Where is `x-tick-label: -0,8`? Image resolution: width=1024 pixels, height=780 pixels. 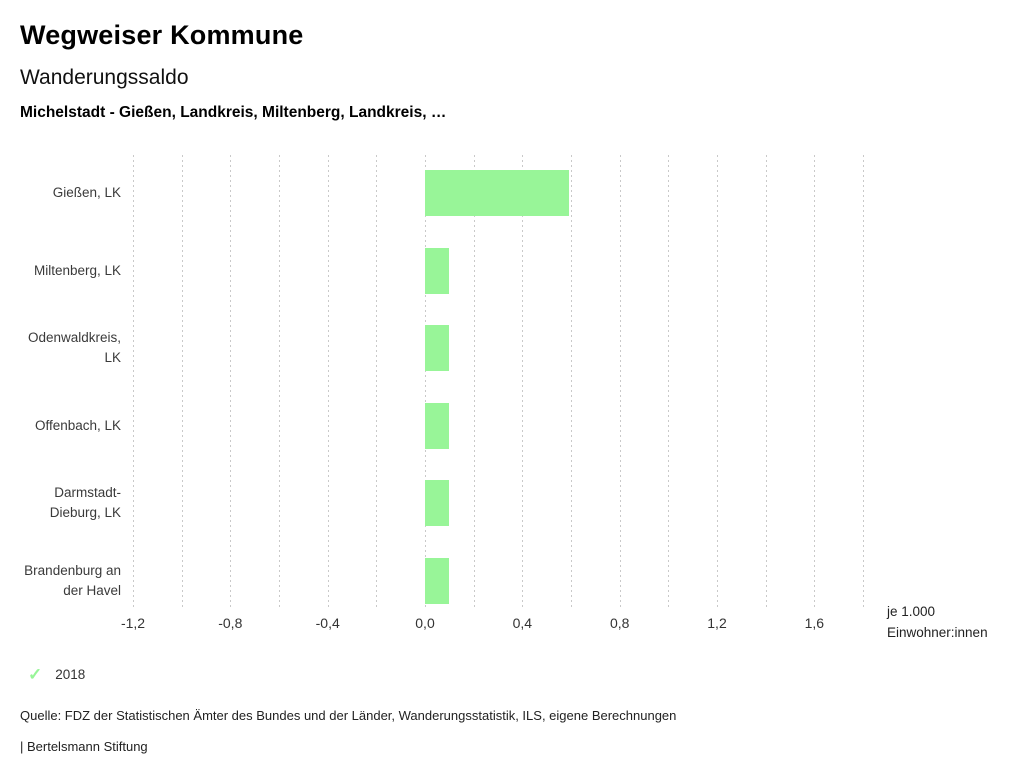 x-tick-label: -0,8 is located at coordinates (230, 623).